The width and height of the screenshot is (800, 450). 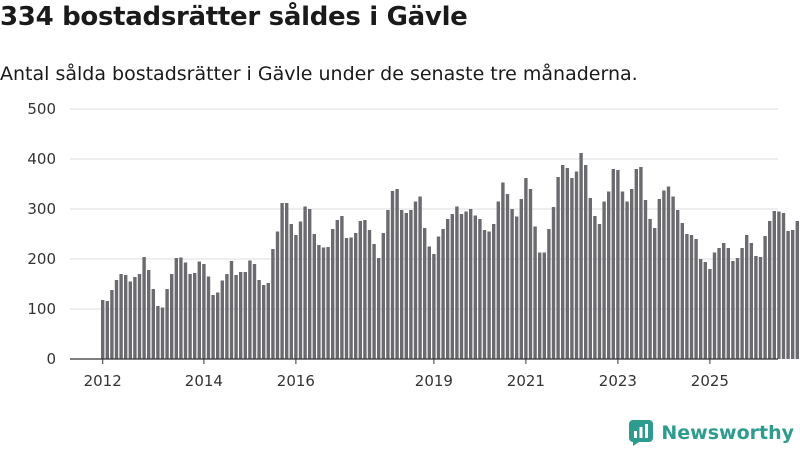 What do you see at coordinates (727, 433) in the screenshot?
I see `brand-name: Newsworthy` at bounding box center [727, 433].